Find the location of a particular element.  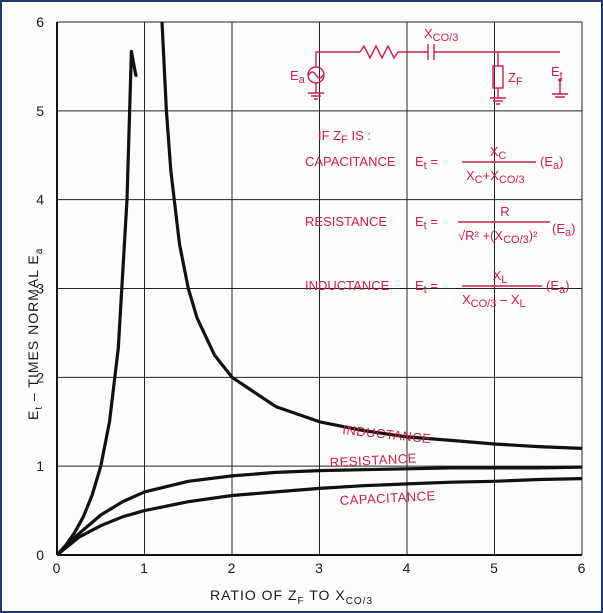

case-resistance-factor: (Ea) is located at coordinates (563, 230).